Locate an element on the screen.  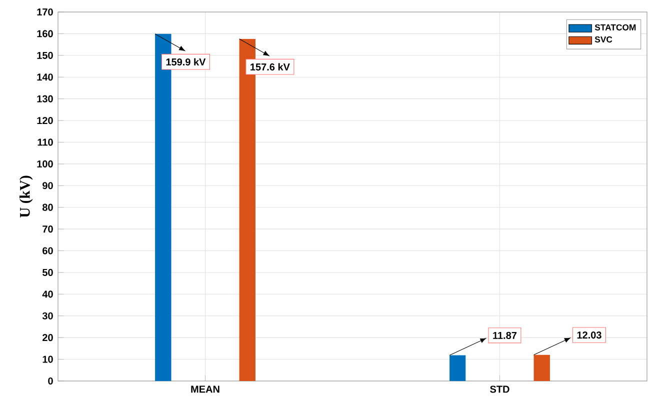
y-tick-label: 0 is located at coordinates (50, 381).